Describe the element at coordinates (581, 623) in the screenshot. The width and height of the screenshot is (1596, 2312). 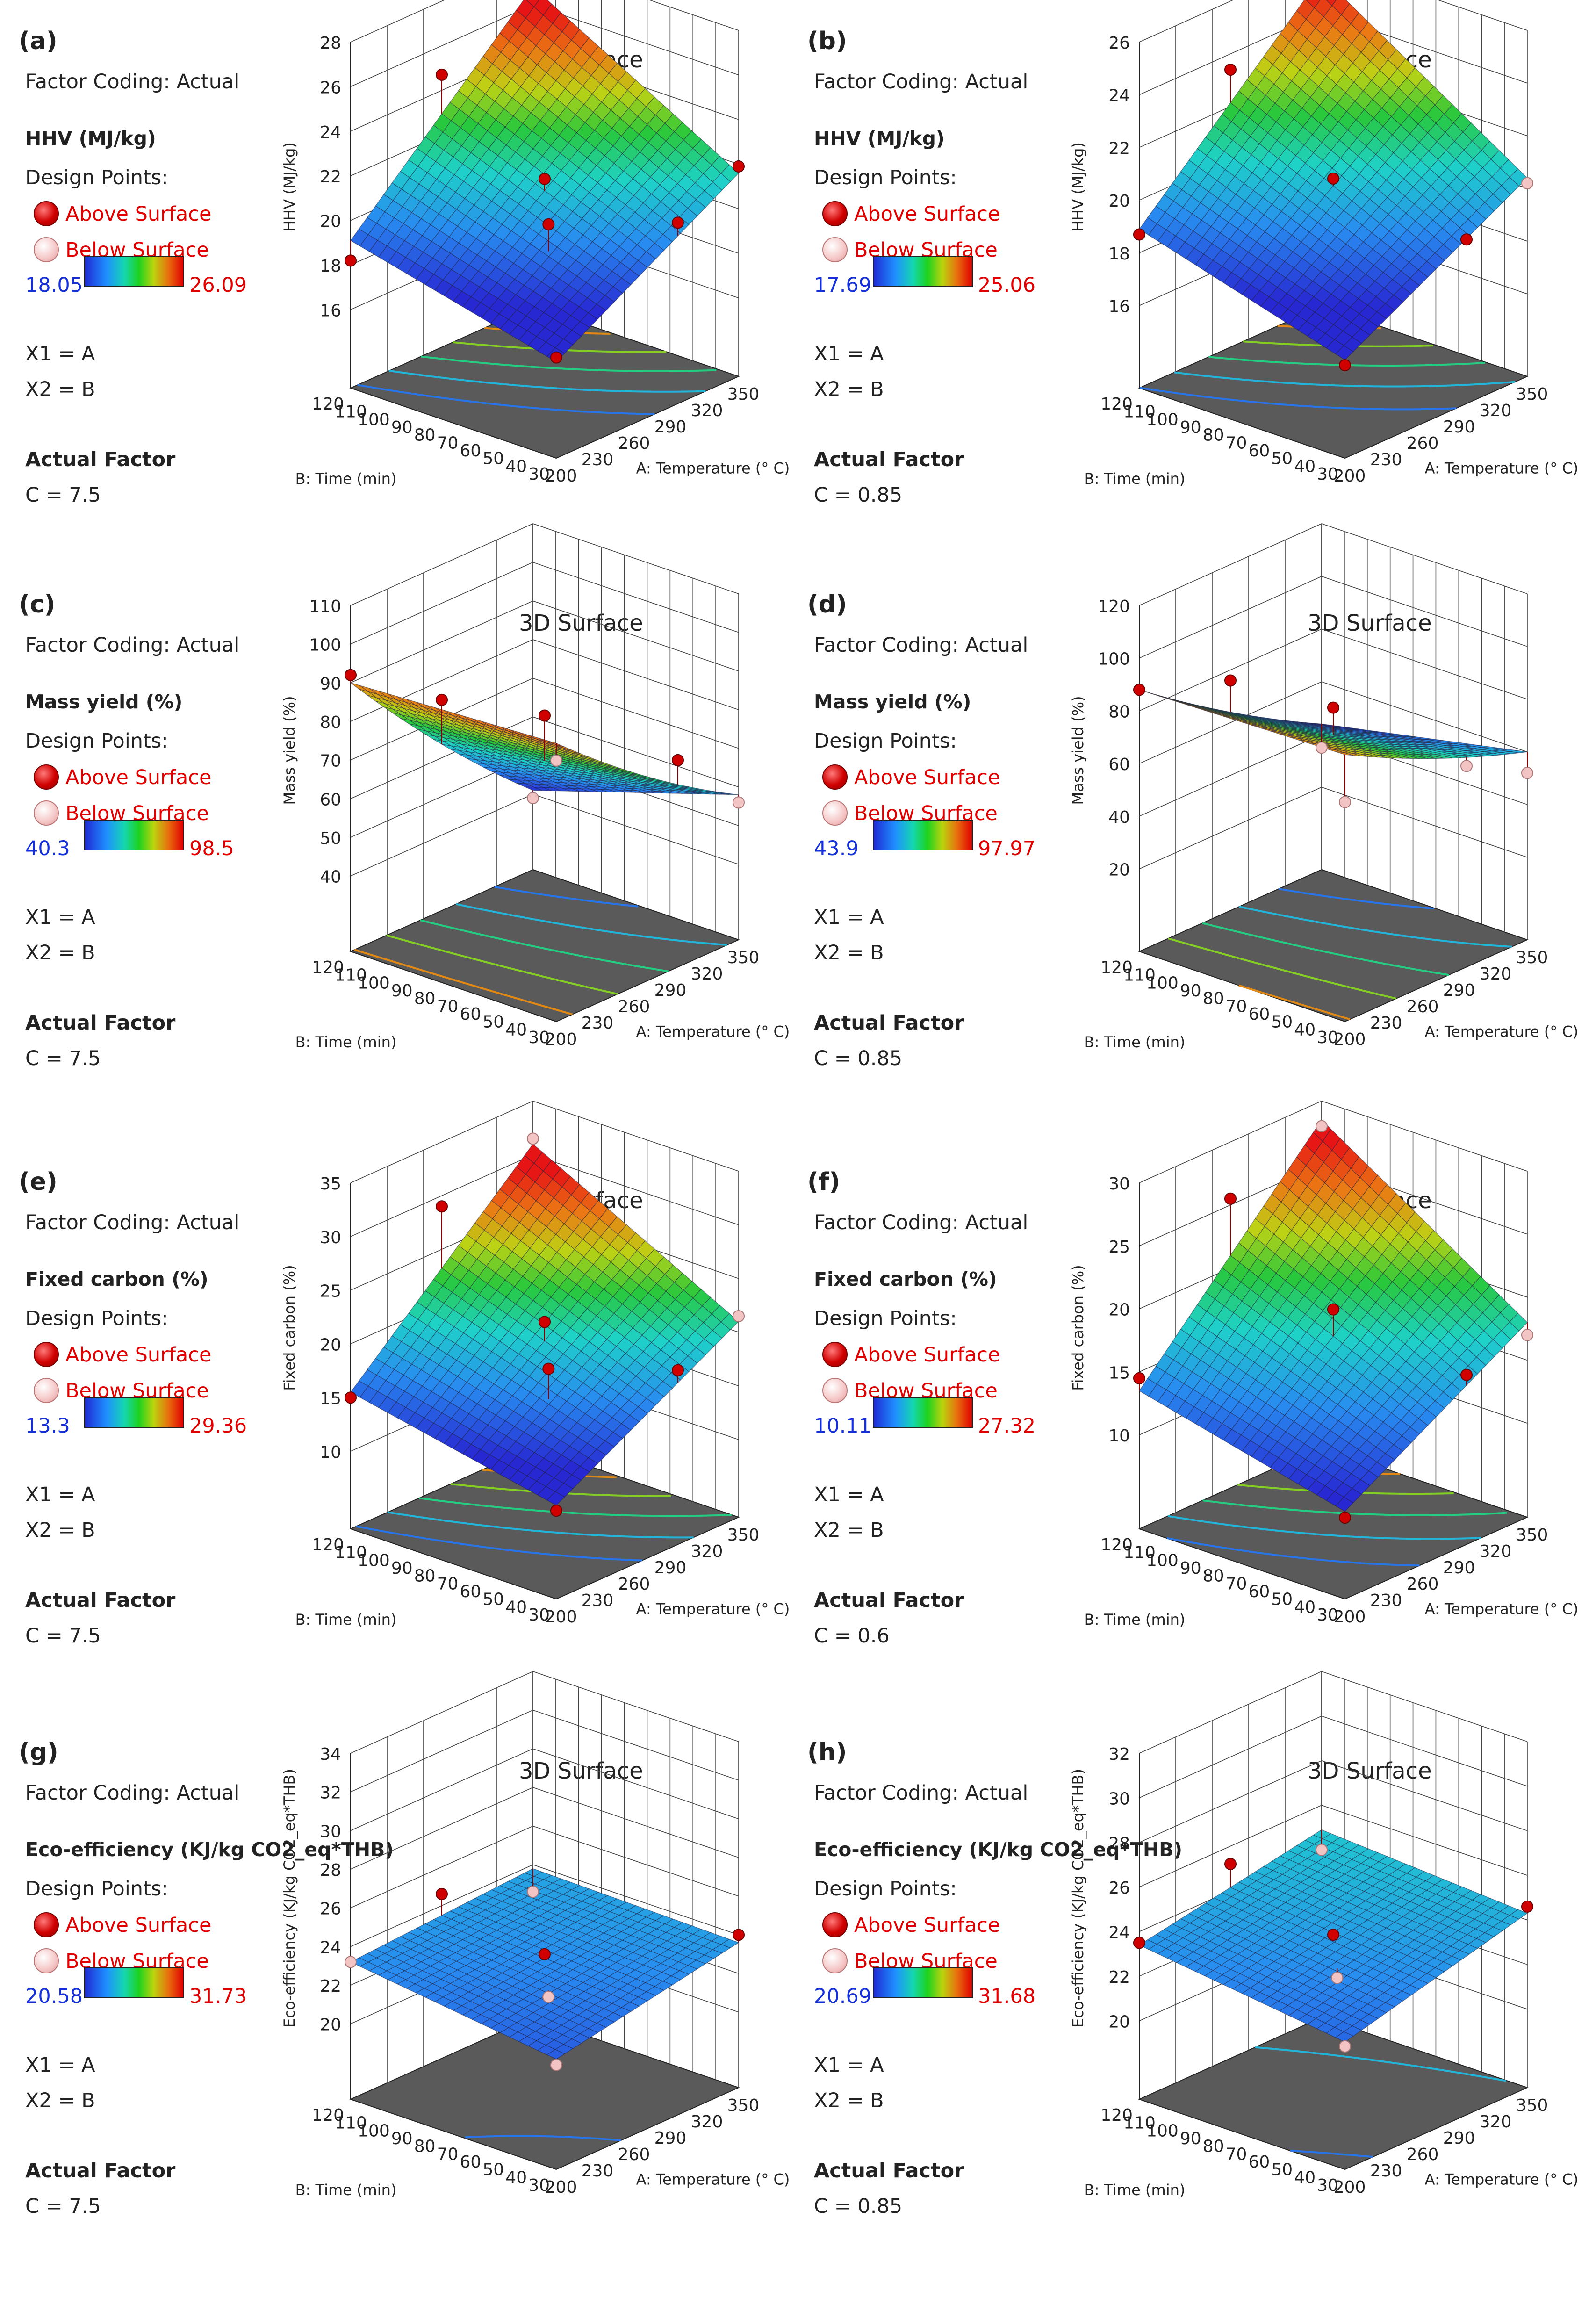
I see `plot-title: 3D Surface` at that location.